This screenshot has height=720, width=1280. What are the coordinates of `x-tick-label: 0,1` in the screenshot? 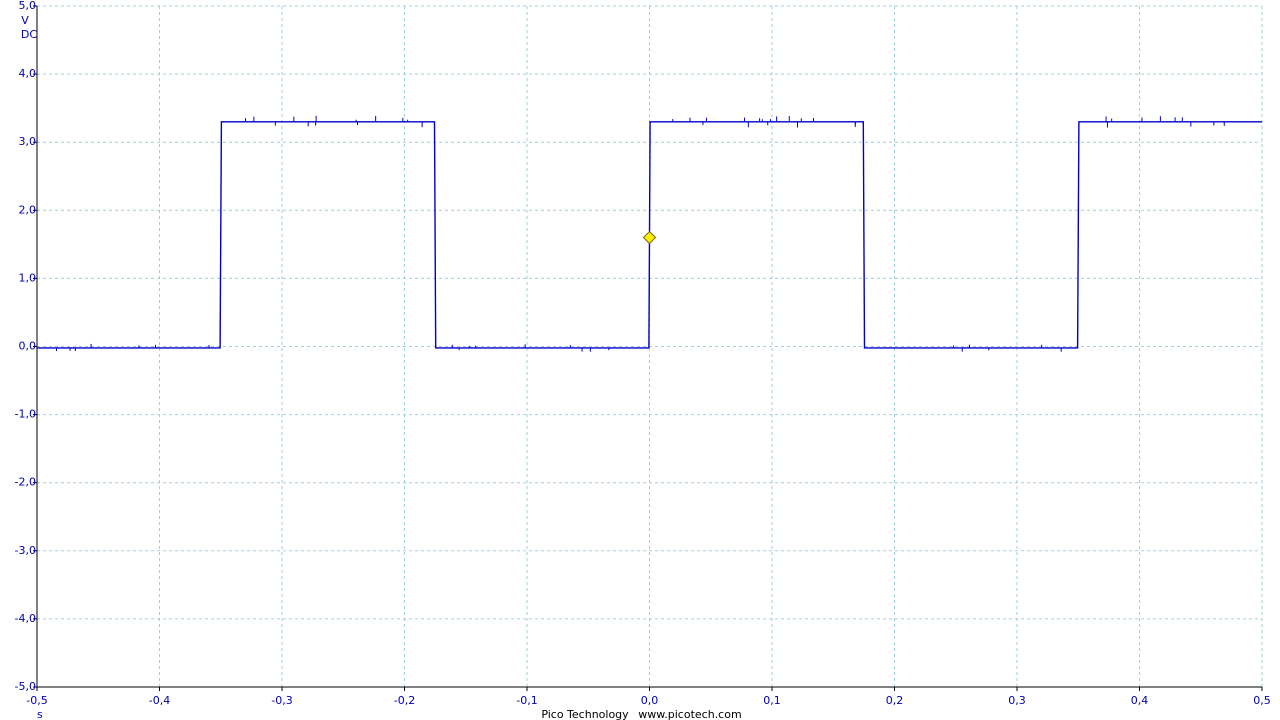 It's located at (772, 700).